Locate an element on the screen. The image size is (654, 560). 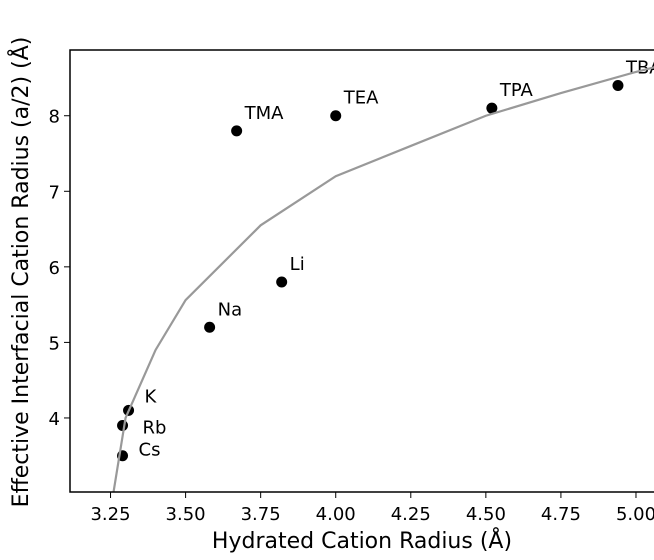
y-tick-label: 8 is located at coordinates (54, 117).